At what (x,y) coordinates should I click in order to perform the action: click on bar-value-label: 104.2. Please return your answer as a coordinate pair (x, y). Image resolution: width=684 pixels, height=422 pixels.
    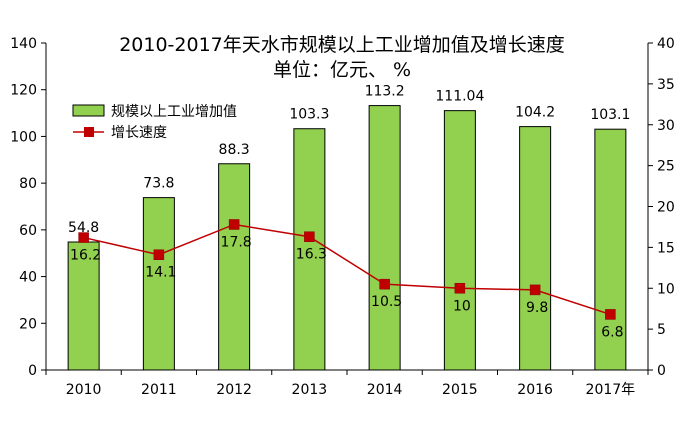
    Looking at the image, I should click on (535, 113).